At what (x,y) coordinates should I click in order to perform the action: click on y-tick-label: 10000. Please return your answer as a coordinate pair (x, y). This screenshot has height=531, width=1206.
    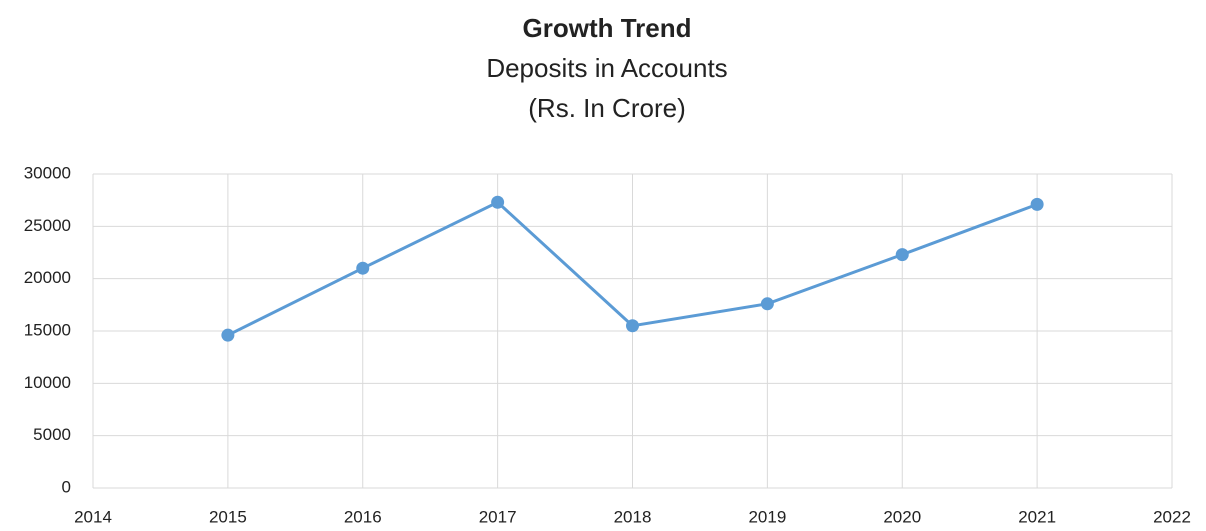
    Looking at the image, I should click on (47, 382).